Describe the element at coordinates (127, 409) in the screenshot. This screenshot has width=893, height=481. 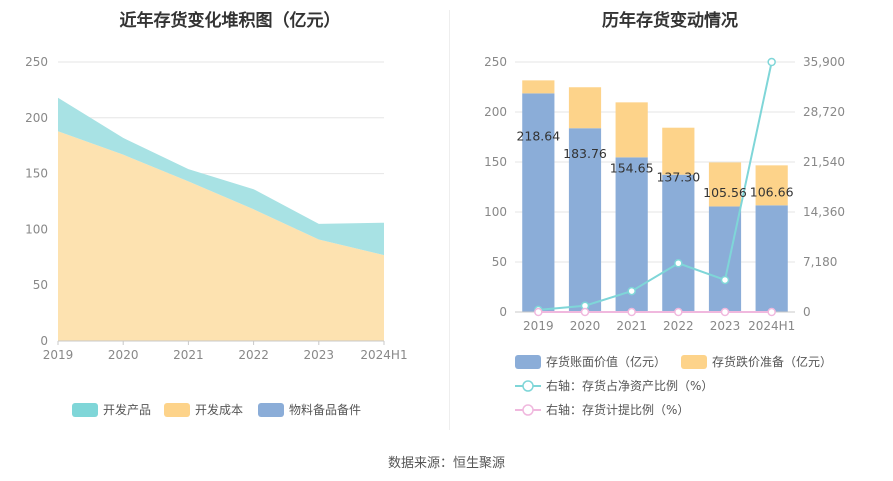
I see `left-legend-label: 开发产品` at that location.